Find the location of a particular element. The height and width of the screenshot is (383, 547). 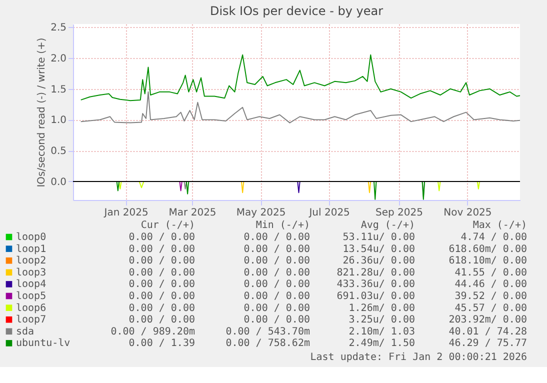

text: Min (-/+) is located at coordinates (283, 225).